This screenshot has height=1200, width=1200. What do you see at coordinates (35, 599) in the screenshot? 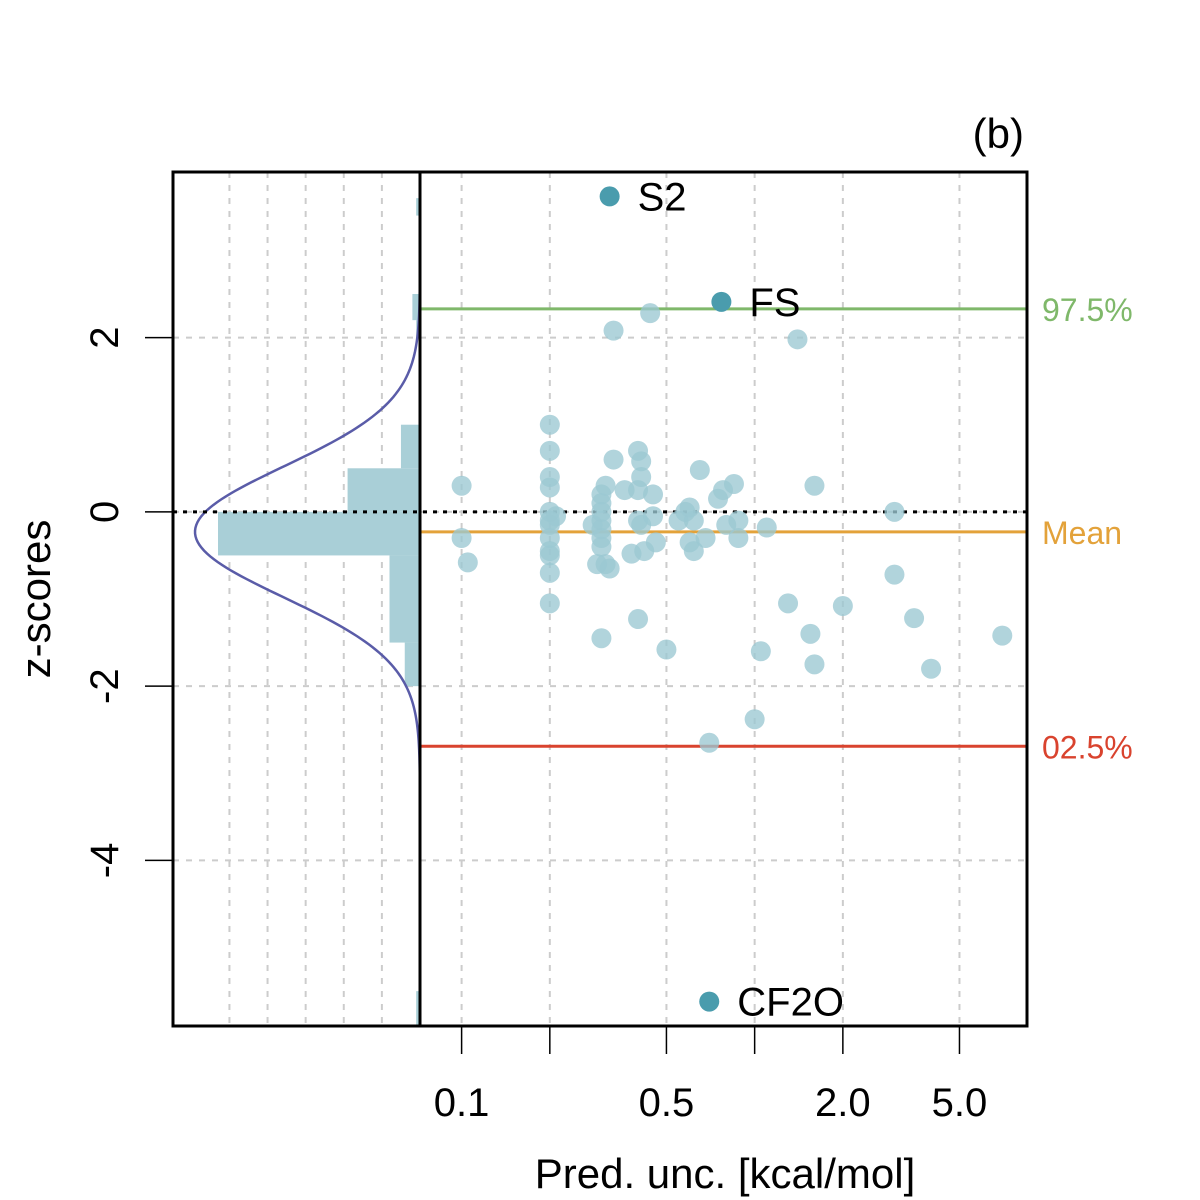
I see `y-axis-title: z-scores` at bounding box center [35, 599].